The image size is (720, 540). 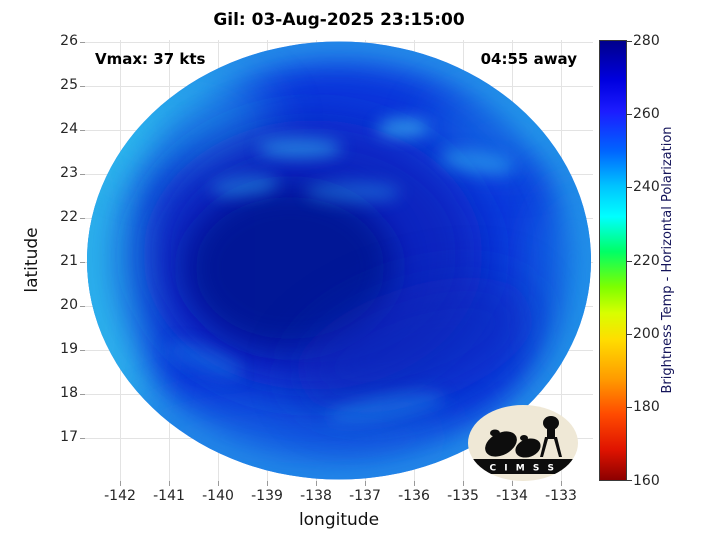 What do you see at coordinates (512, 496) in the screenshot?
I see `x-tick-label: -134` at bounding box center [512, 496].